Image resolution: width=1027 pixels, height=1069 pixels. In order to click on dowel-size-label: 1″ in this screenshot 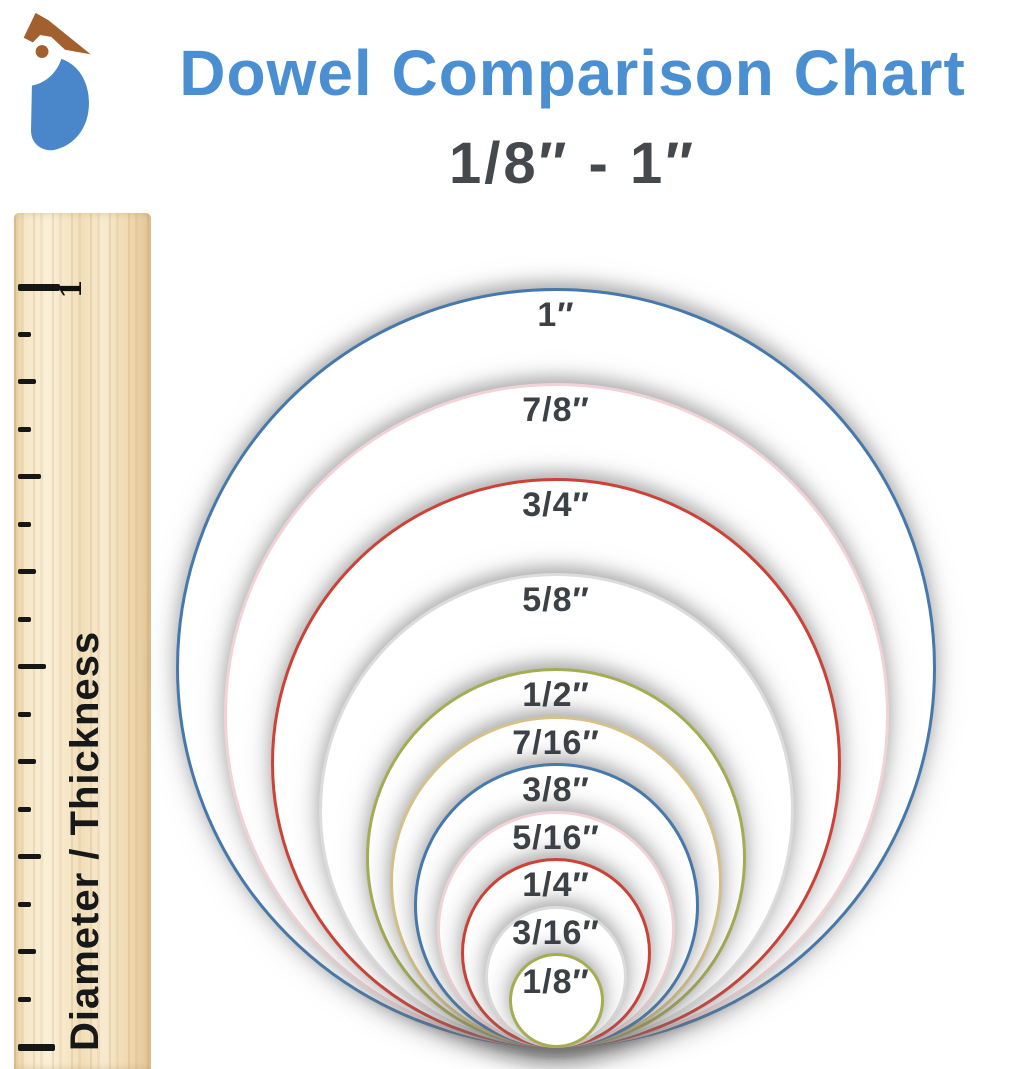, I will do `click(556, 315)`.